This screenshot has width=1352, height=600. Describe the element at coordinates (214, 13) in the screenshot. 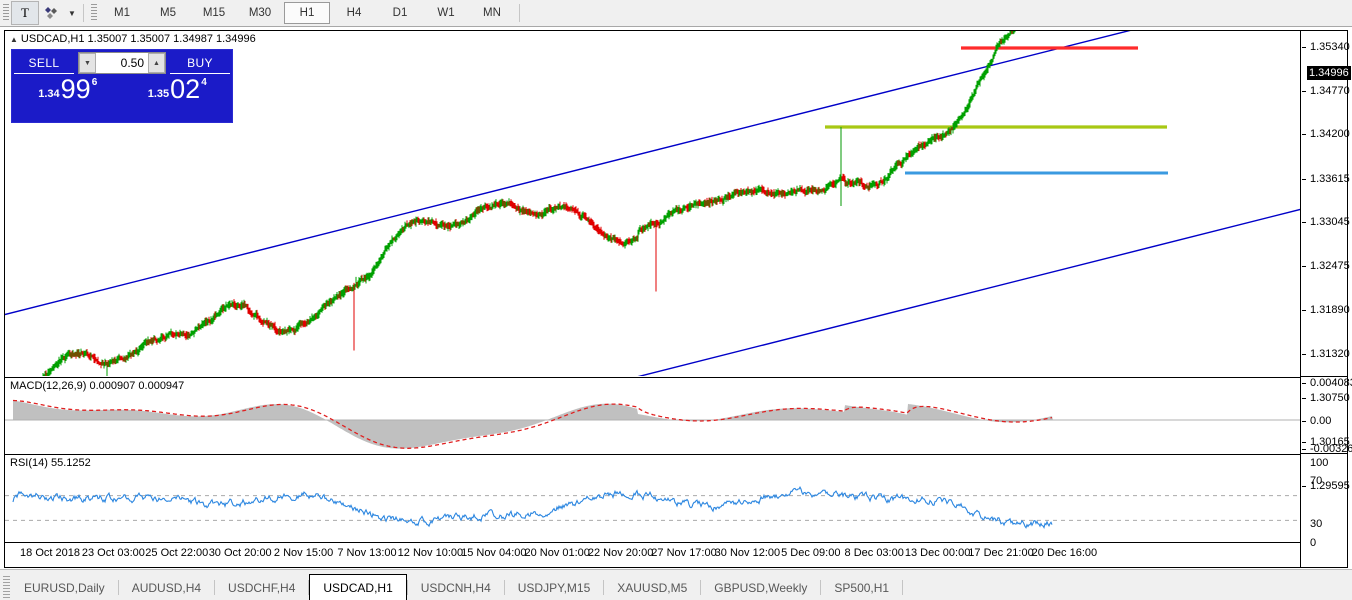

I see `timeframe-m15: M15` at that location.